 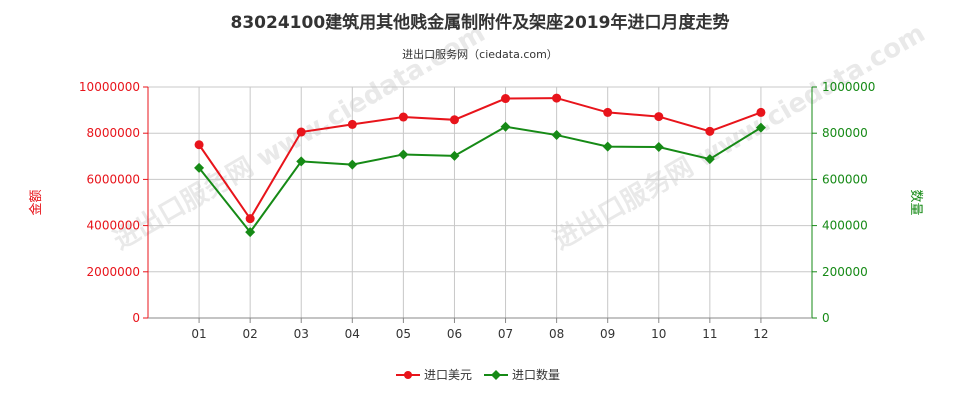 What do you see at coordinates (109, 87) in the screenshot?
I see `y-axis-left-tick-label: 10000000` at bounding box center [109, 87].